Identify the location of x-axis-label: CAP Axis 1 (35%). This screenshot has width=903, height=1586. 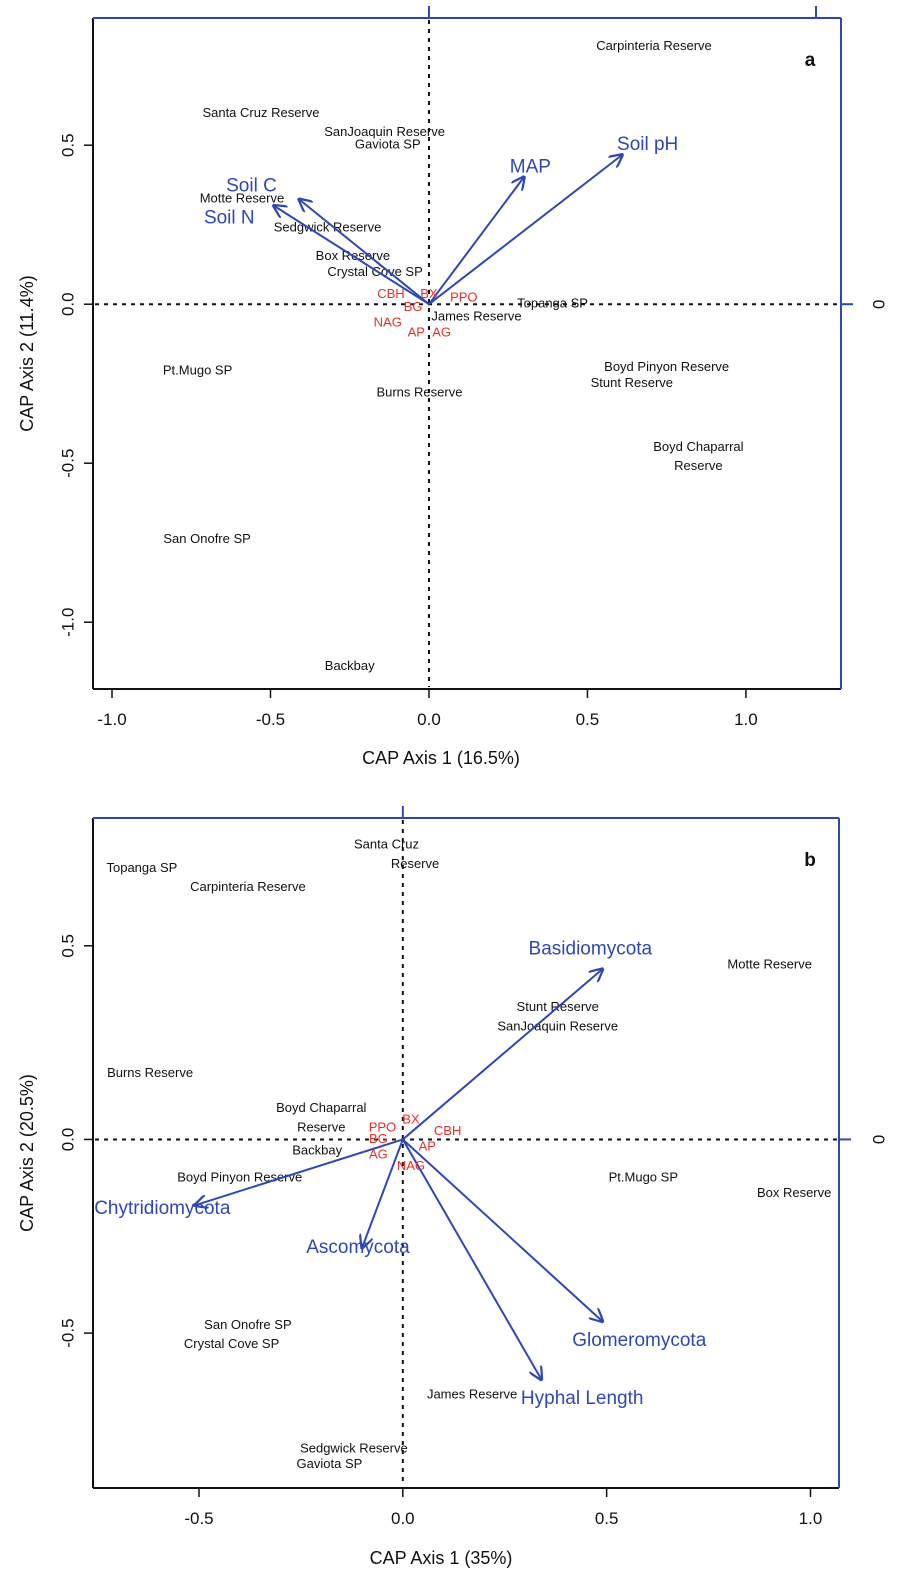
(441, 1558).